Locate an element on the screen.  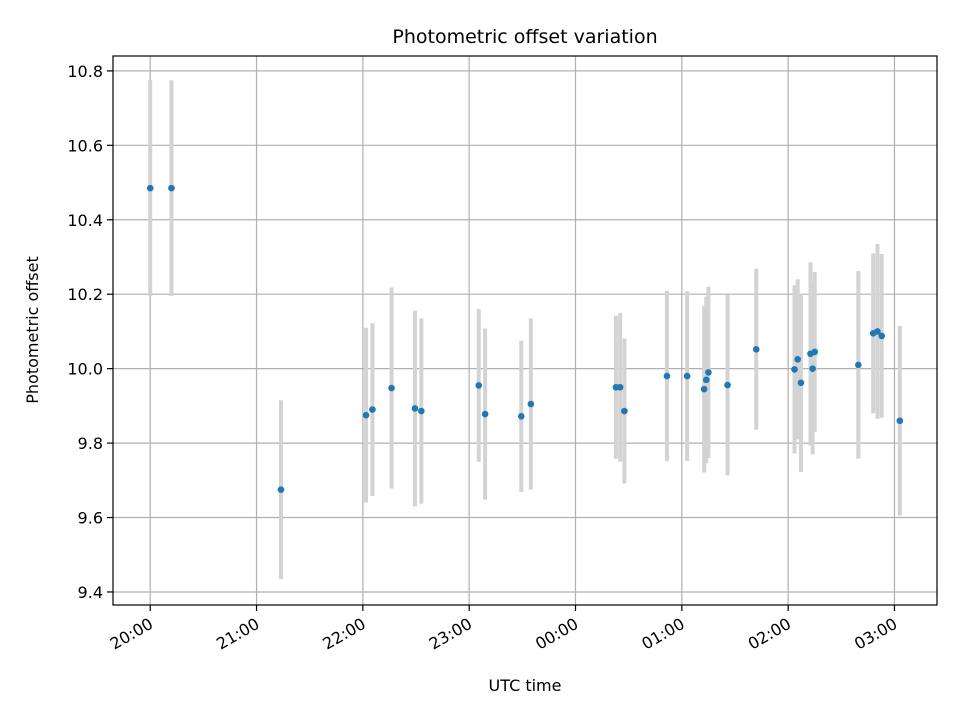
y-tick-label: 10.4 is located at coordinates (85, 220).